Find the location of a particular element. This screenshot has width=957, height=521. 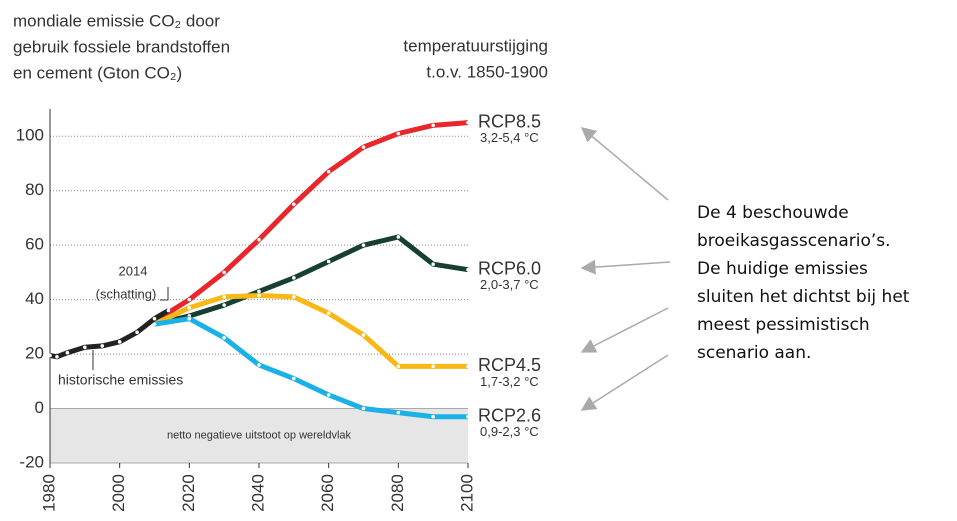

side-note-line: De huidige emissies is located at coordinates (782, 269).